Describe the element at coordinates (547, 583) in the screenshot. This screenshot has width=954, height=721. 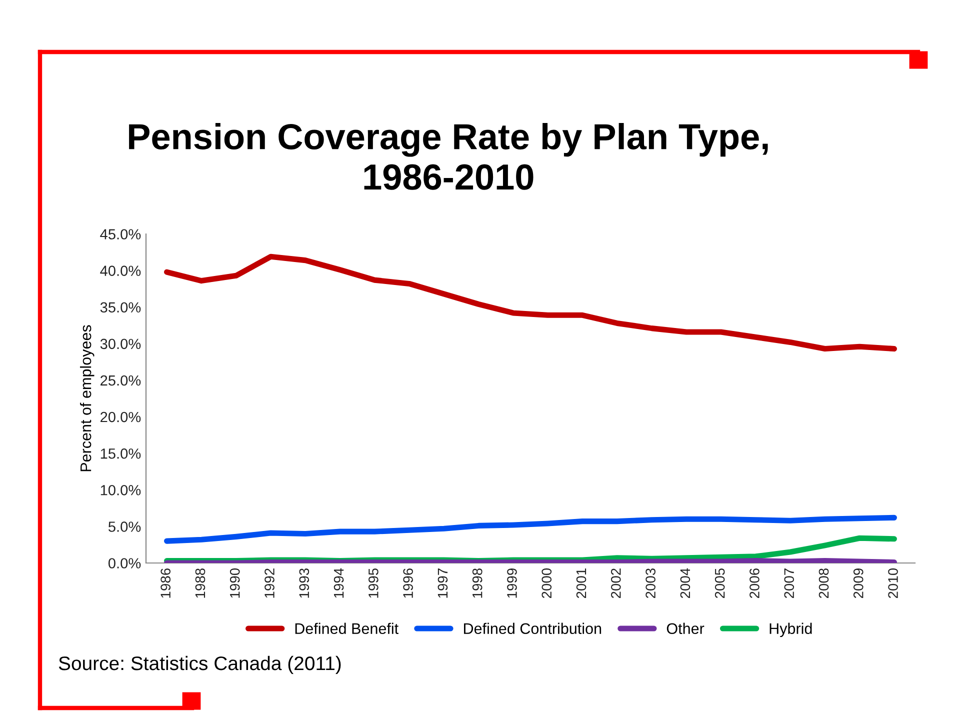
I see `x-tick-label: 2000` at that location.